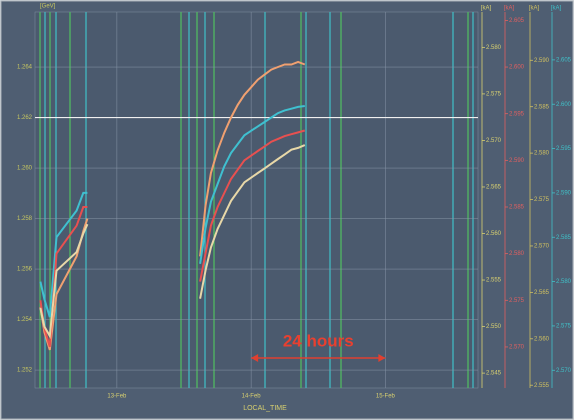 The width and height of the screenshot is (574, 420). Describe the element at coordinates (318, 340) in the screenshot. I see `annotation: 24 hours` at that location.